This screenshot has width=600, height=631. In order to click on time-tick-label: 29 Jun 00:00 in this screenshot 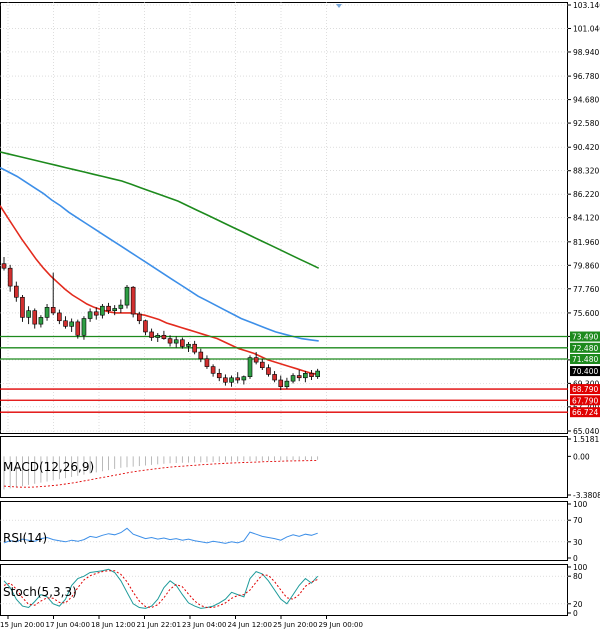, I will do `click(341, 625)`.